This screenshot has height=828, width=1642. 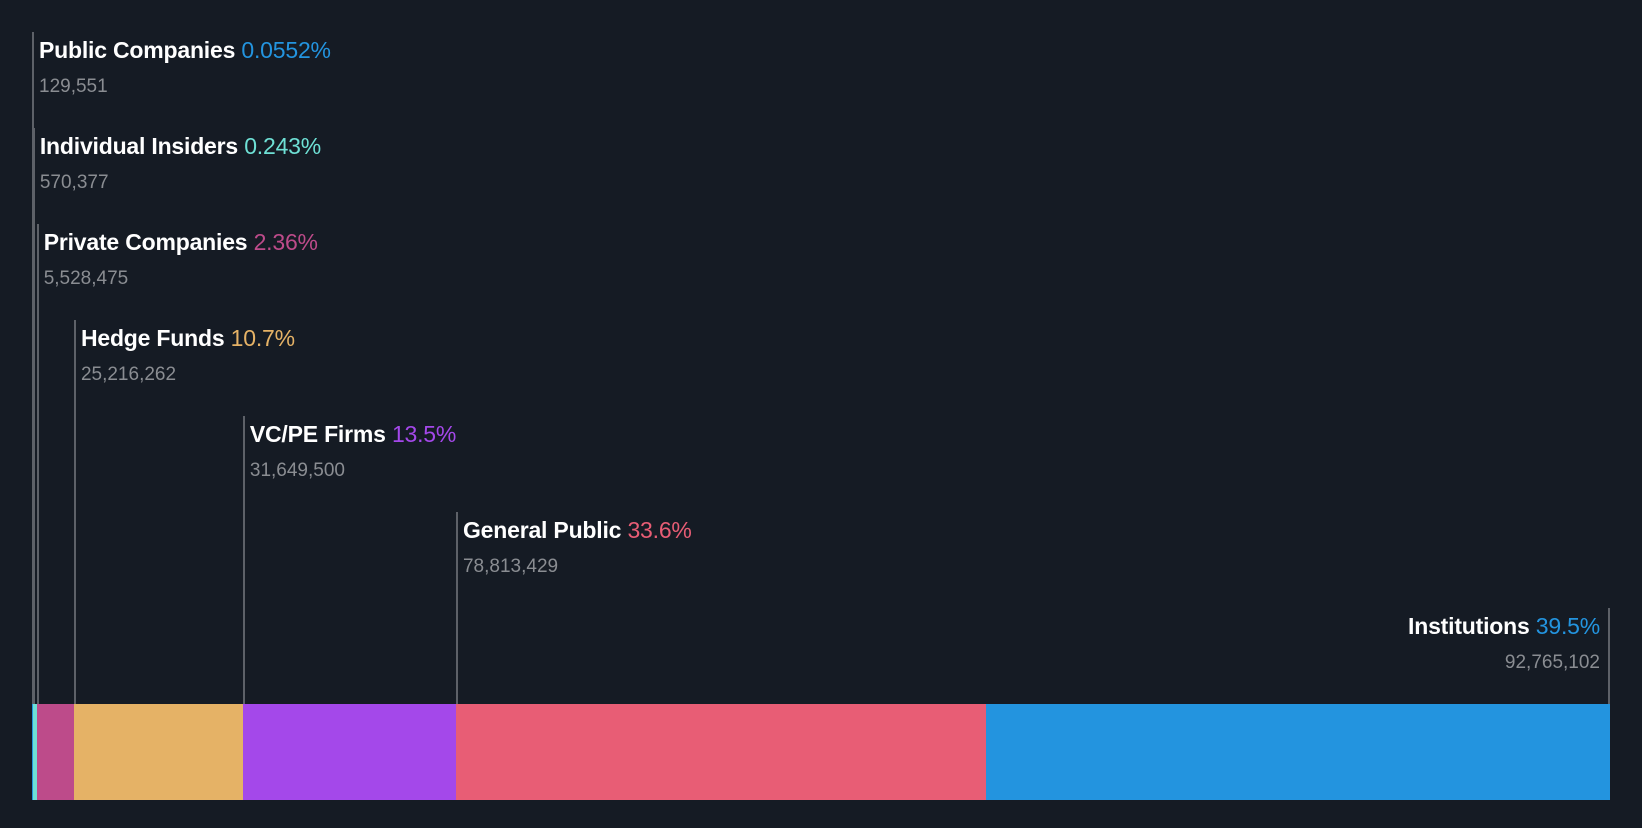 What do you see at coordinates (180, 163) in the screenshot?
I see `segment-label: Individual Insiders 0.243% 570,377` at bounding box center [180, 163].